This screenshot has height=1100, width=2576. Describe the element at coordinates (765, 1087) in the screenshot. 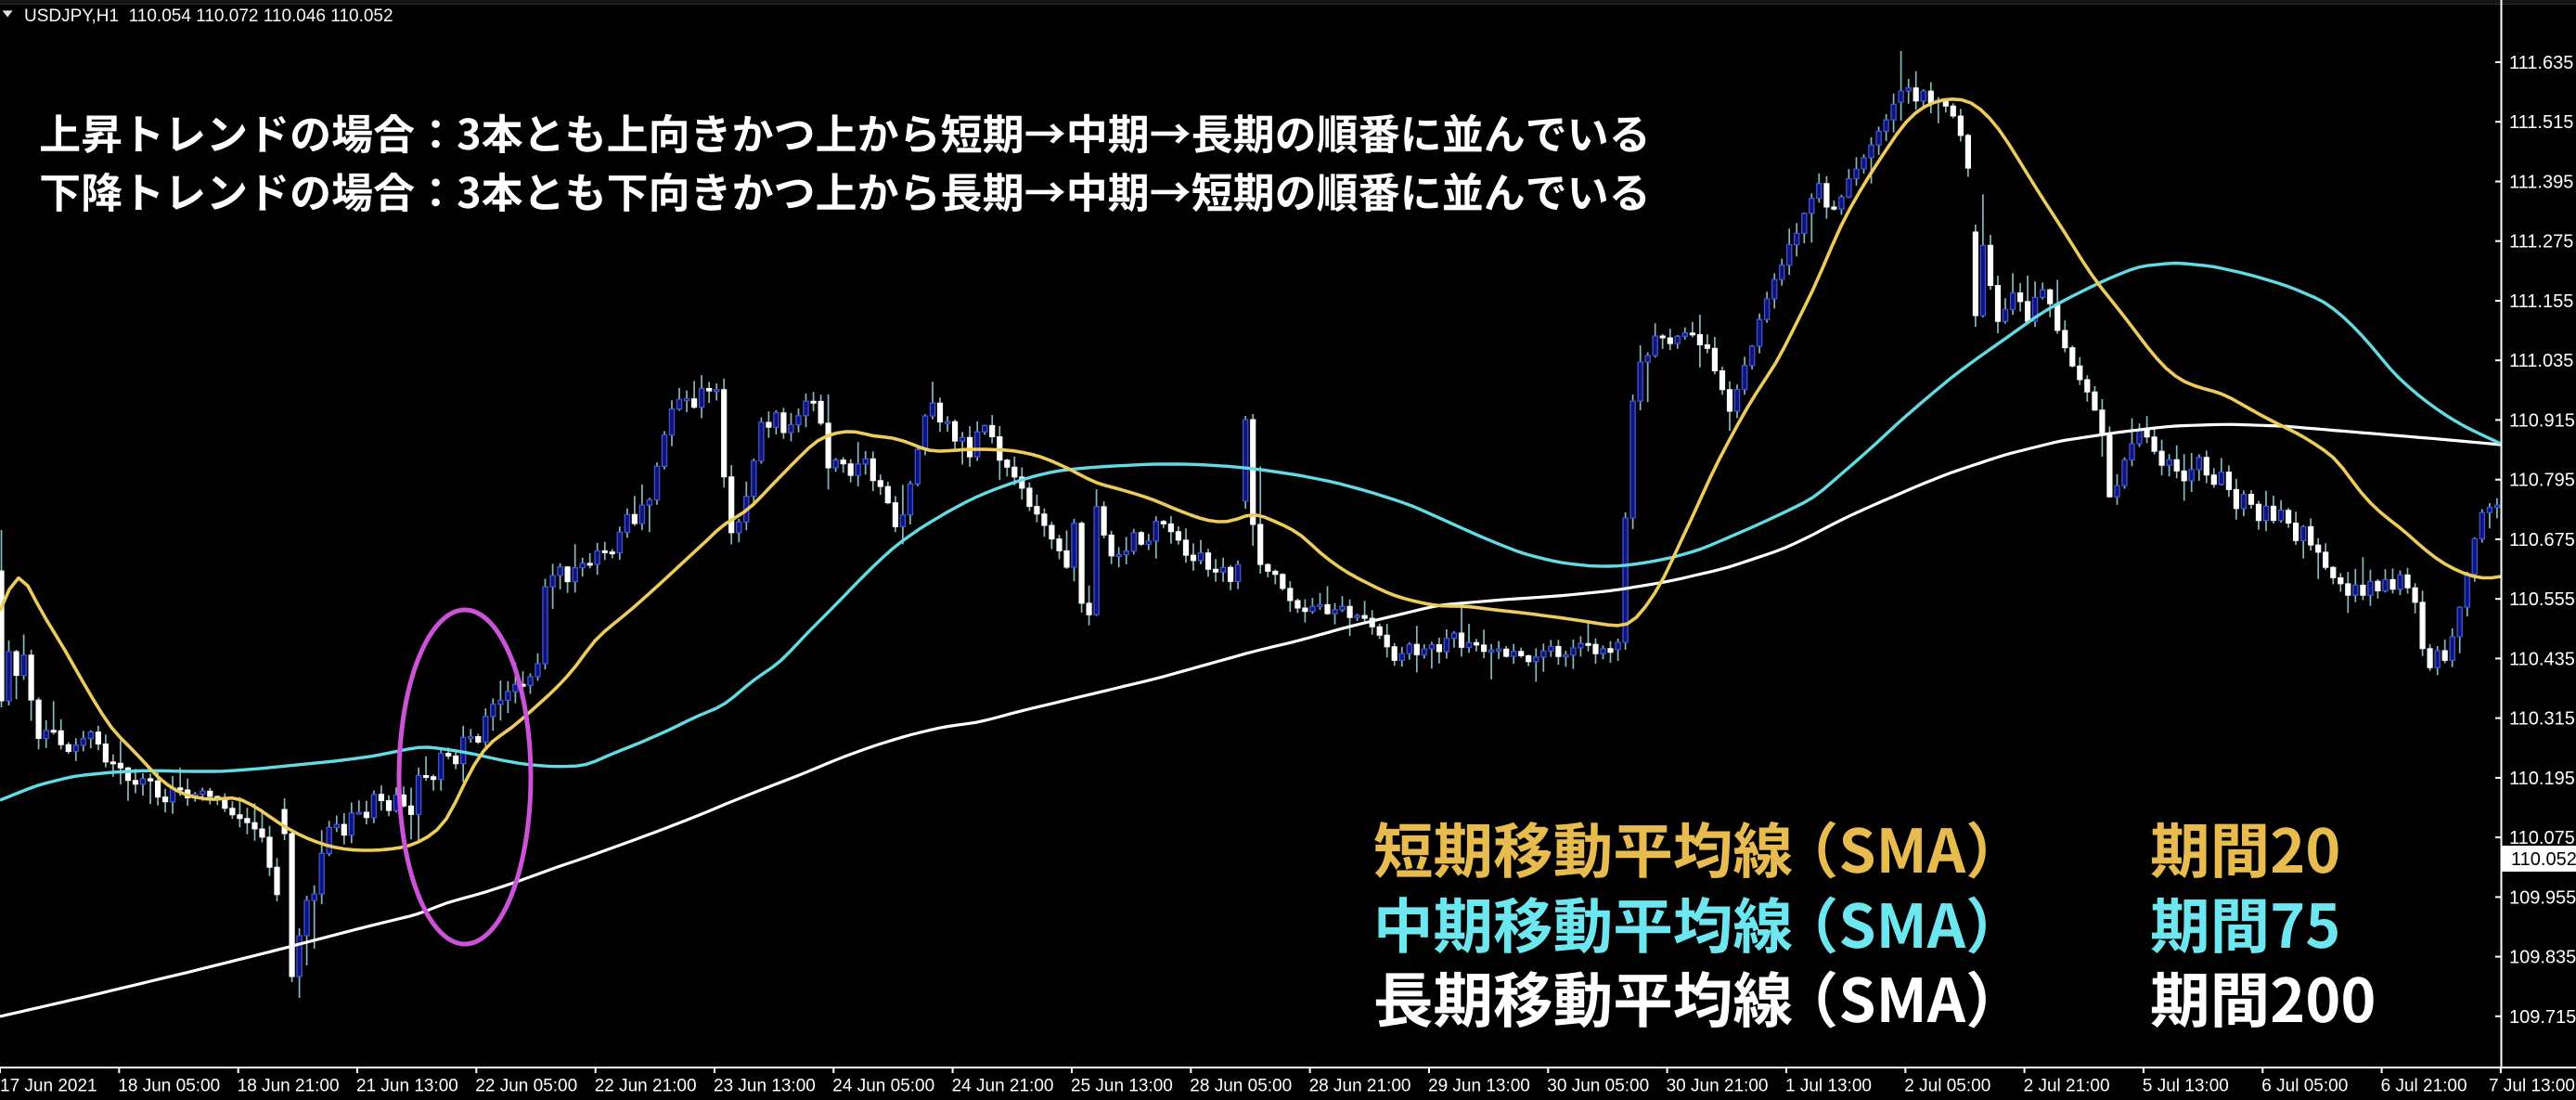

I see `svg-text: 23 Jun 13:00` at that location.